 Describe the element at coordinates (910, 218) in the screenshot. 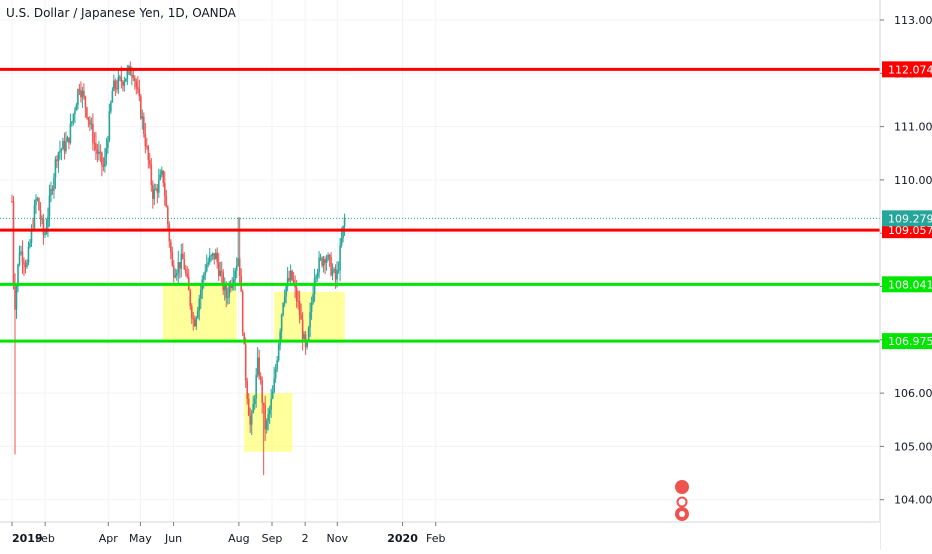

I see `last-price-tag: 109.279` at that location.